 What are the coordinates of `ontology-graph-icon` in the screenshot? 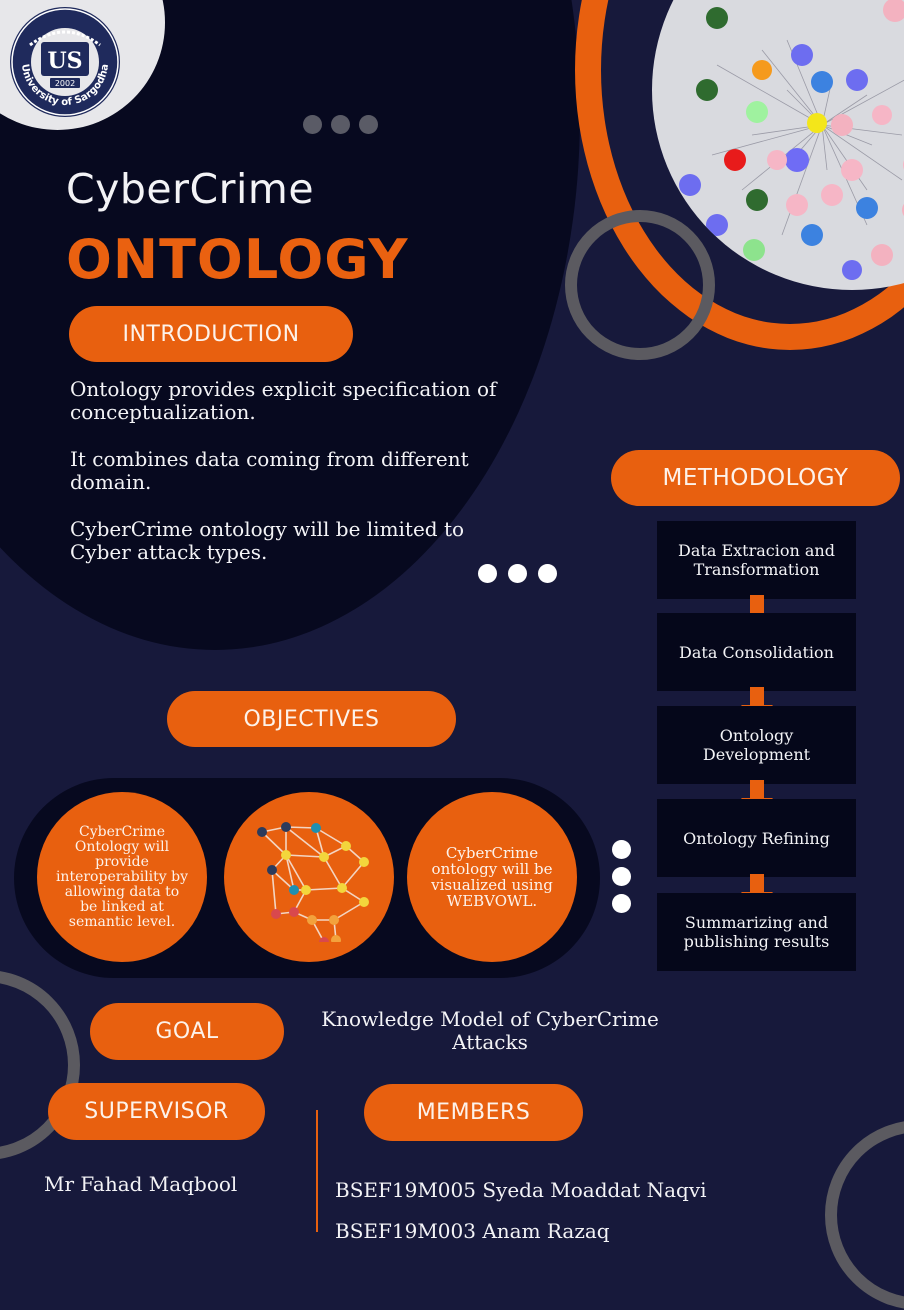 It's located at (791, 140).